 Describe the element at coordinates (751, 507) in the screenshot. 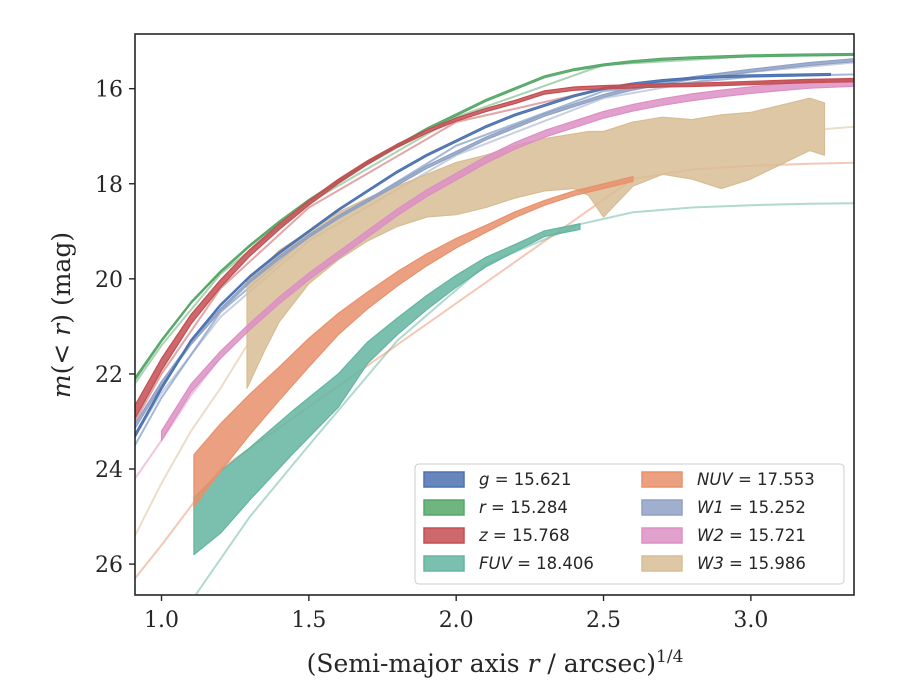

I see `legend-label-w1: W1 = 15.252` at that location.